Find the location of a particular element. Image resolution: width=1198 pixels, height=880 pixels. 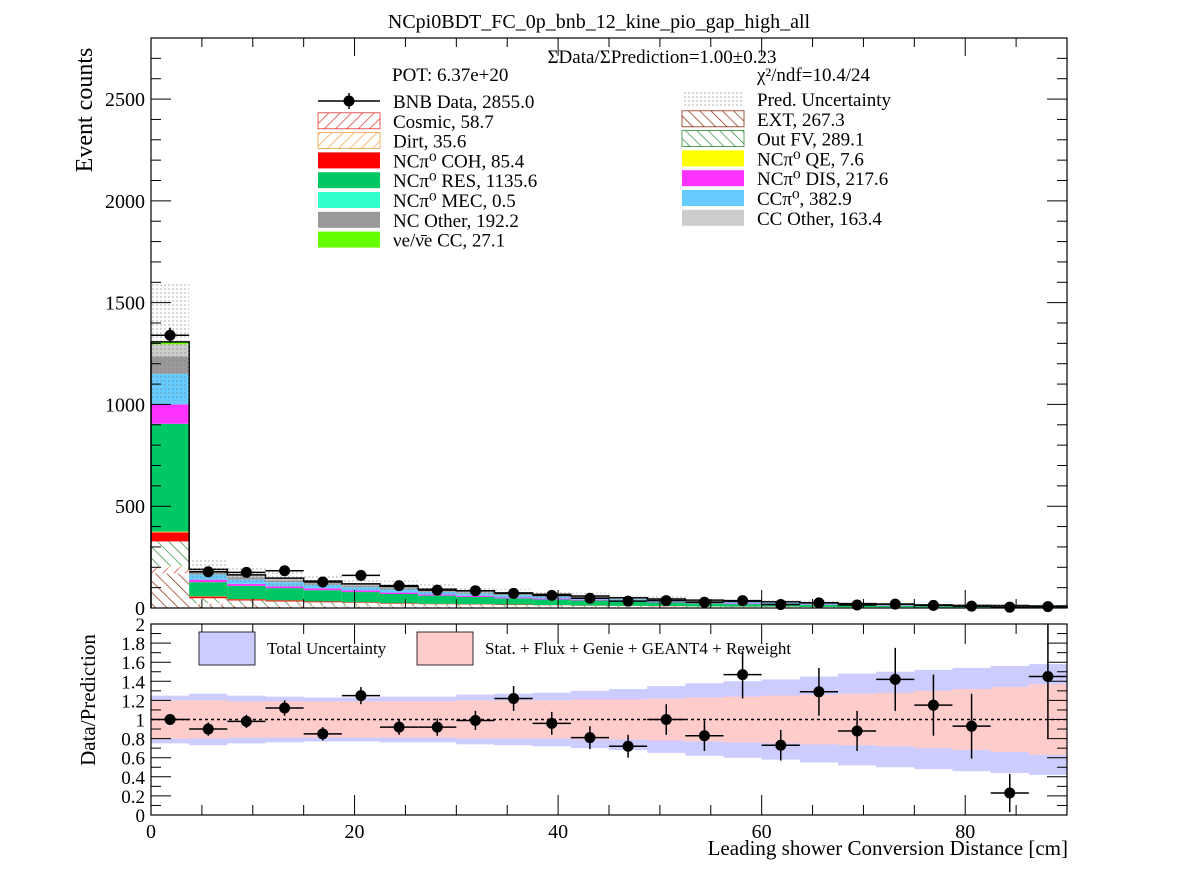

bar-series1-bin0 is located at coordinates (170, 570).